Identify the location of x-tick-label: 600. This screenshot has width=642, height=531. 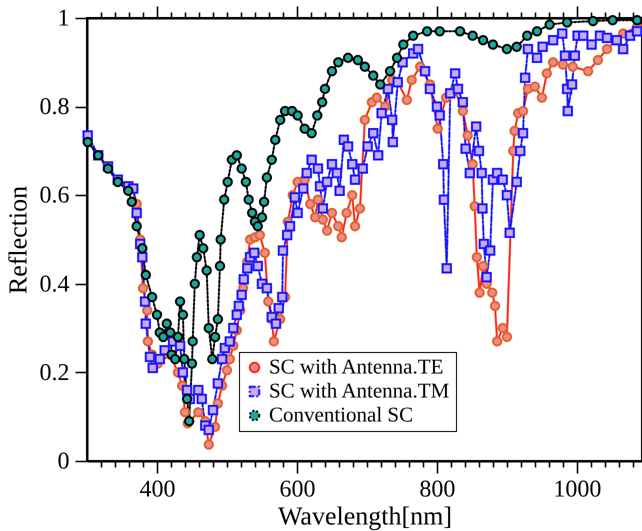
(297, 489).